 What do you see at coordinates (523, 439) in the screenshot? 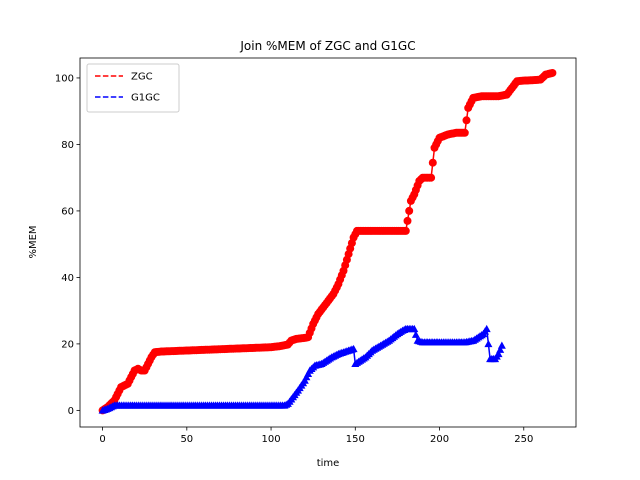
I see `x-tick-label: 250` at bounding box center [523, 439].